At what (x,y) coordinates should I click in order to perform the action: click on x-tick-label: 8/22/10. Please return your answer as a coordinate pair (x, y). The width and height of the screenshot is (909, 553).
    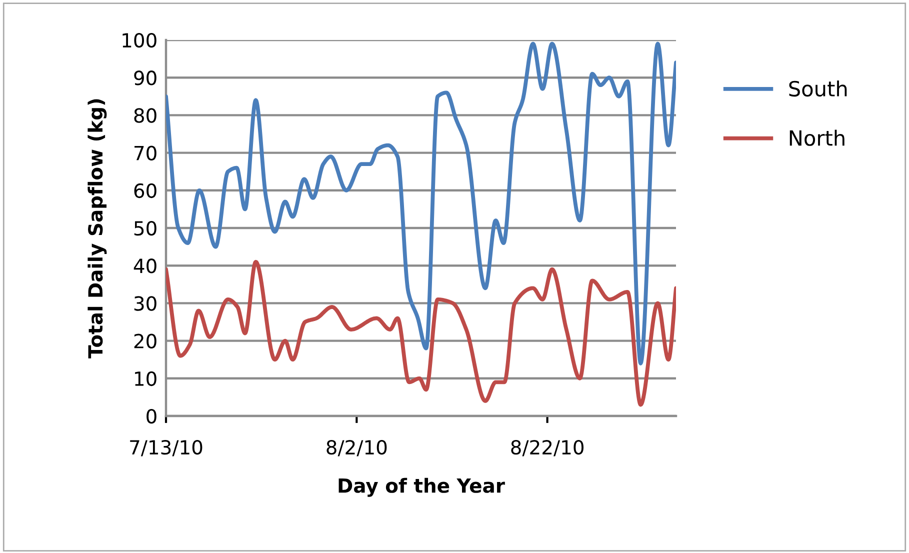
    Looking at the image, I should click on (547, 448).